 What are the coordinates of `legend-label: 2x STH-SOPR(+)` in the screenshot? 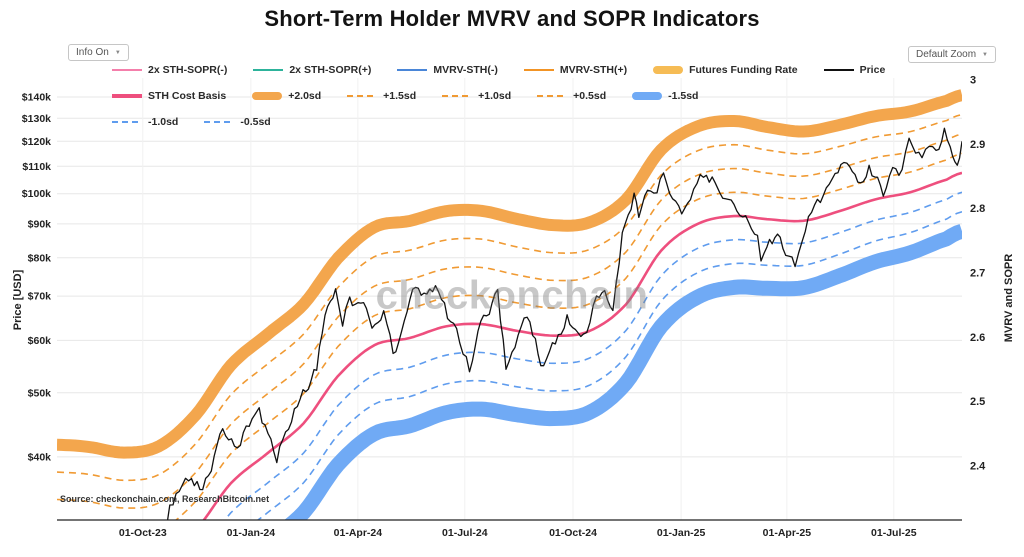 It's located at (330, 70).